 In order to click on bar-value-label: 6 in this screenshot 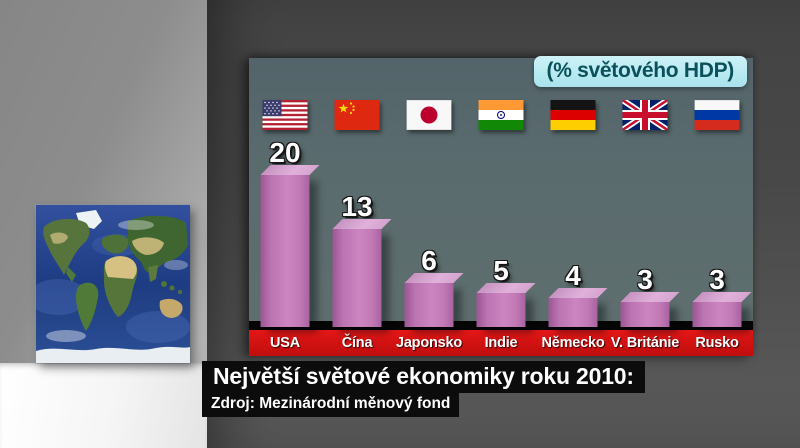, I will do `click(429, 260)`.